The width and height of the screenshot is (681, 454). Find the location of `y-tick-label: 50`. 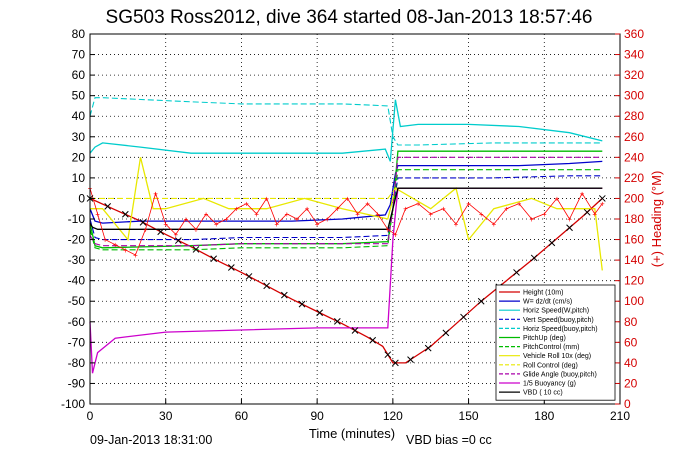

y-tick-label: 50 is located at coordinates (79, 96).